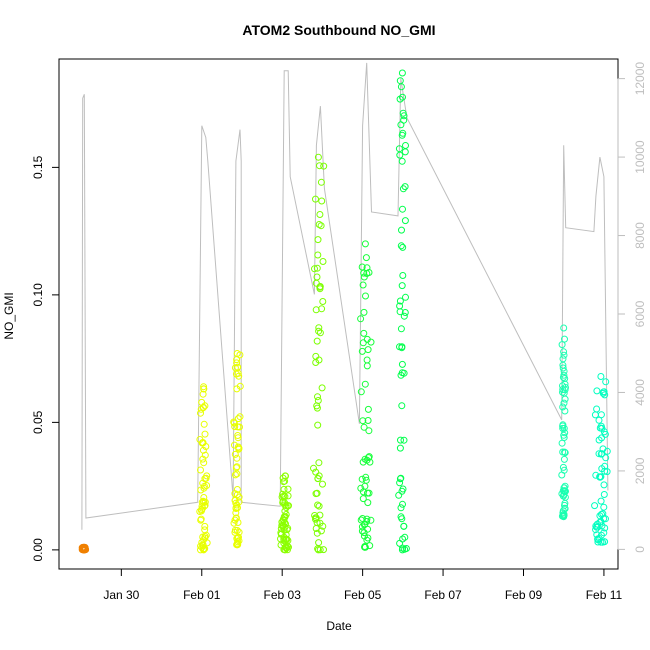 The height and width of the screenshot is (650, 650). I want to click on y2-axis-altitude: 0 2000 4000 6000 8000 10000 12000, so click(632, 307).